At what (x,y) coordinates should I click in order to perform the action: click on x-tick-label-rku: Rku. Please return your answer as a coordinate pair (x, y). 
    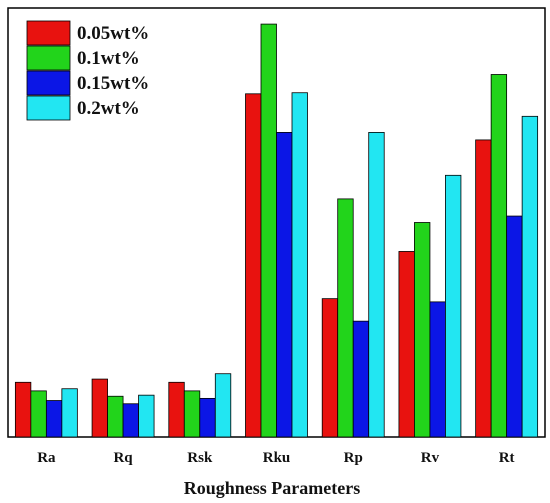
    Looking at the image, I should click on (277, 458).